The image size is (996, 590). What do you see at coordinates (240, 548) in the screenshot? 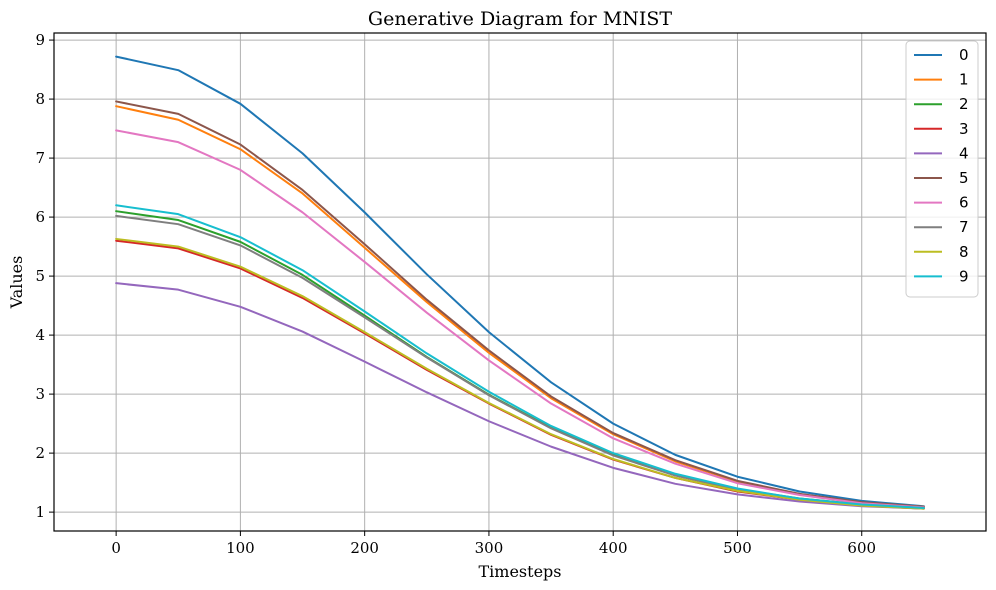
I see `x-tick-label: 100` at bounding box center [240, 548].